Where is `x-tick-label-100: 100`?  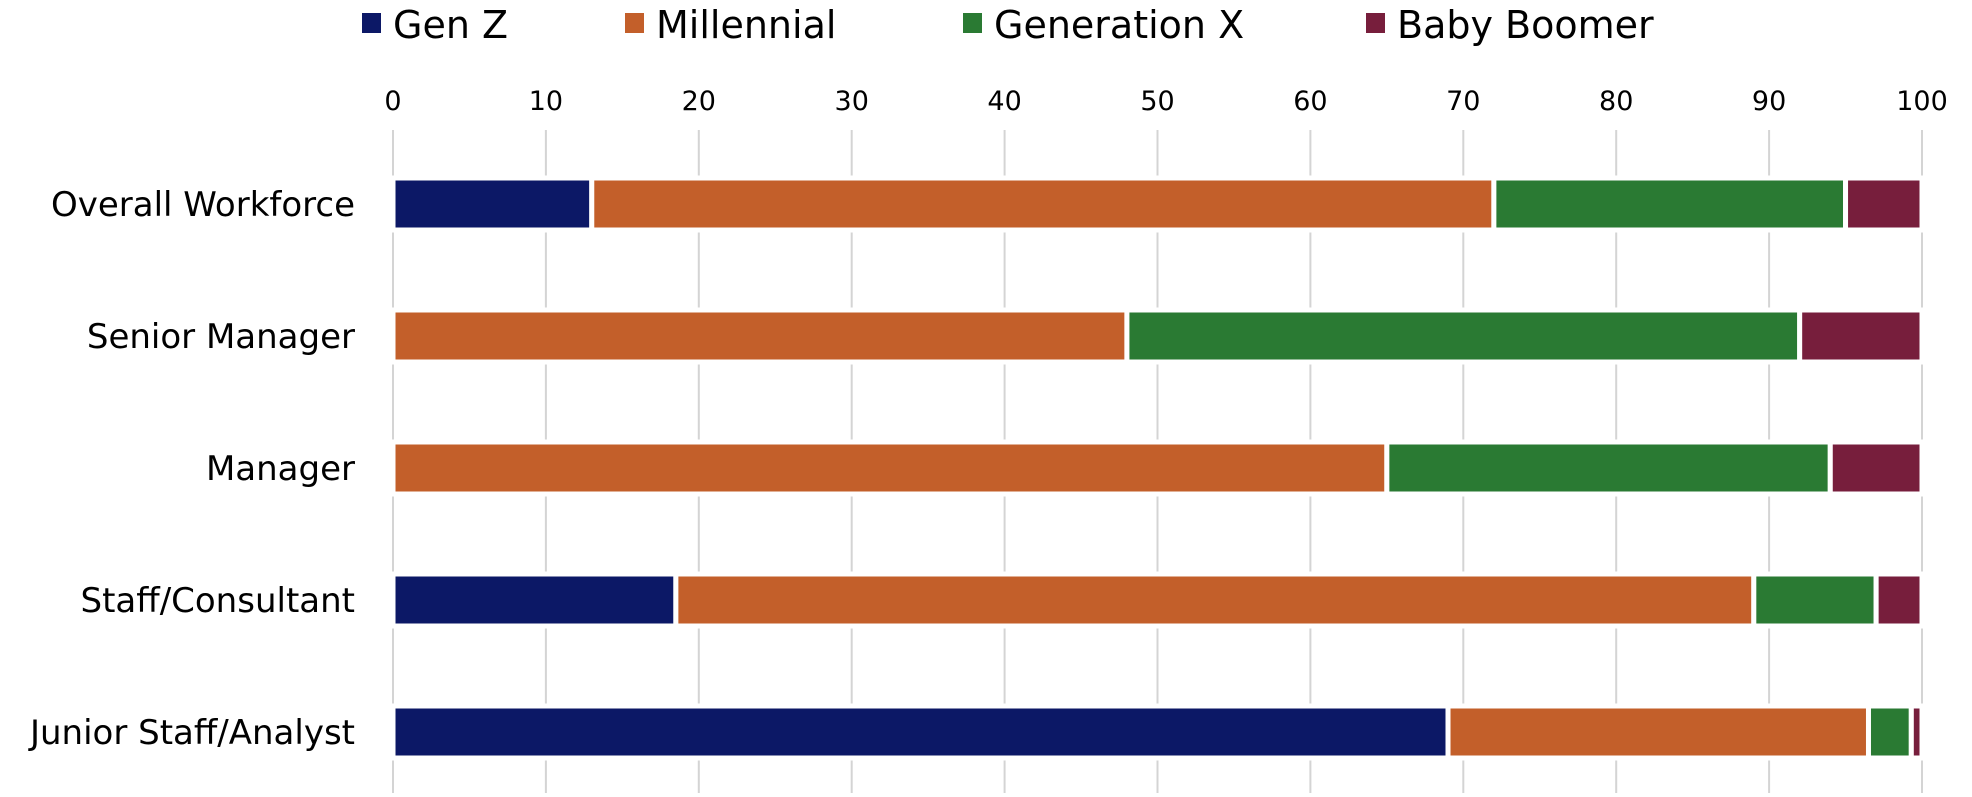
x-tick-label-100: 100 is located at coordinates (1922, 101).